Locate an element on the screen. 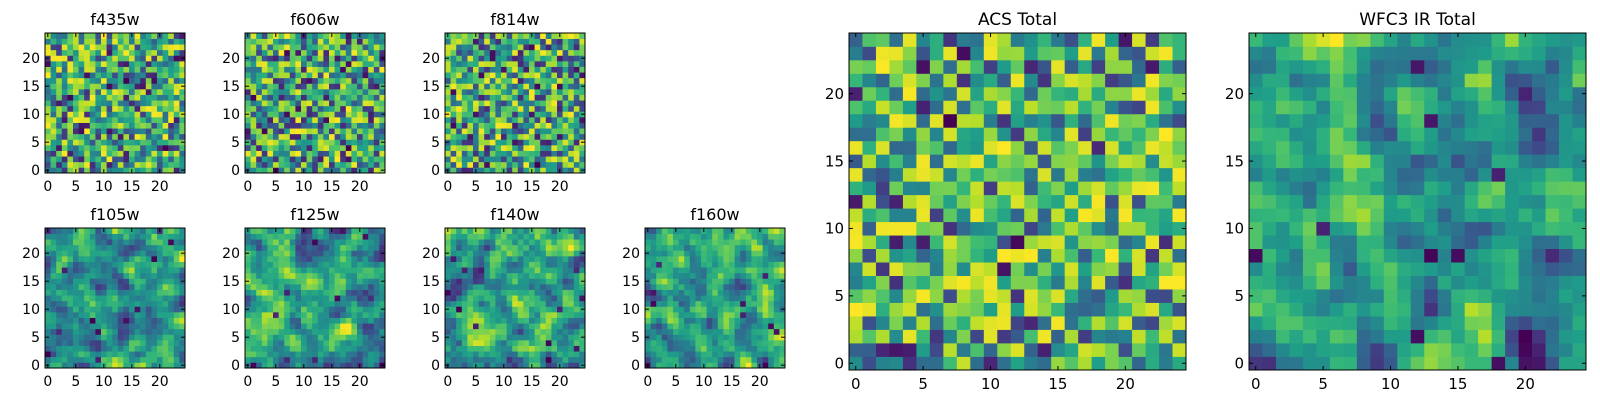  x-tick-label: 20 is located at coordinates (360, 187).